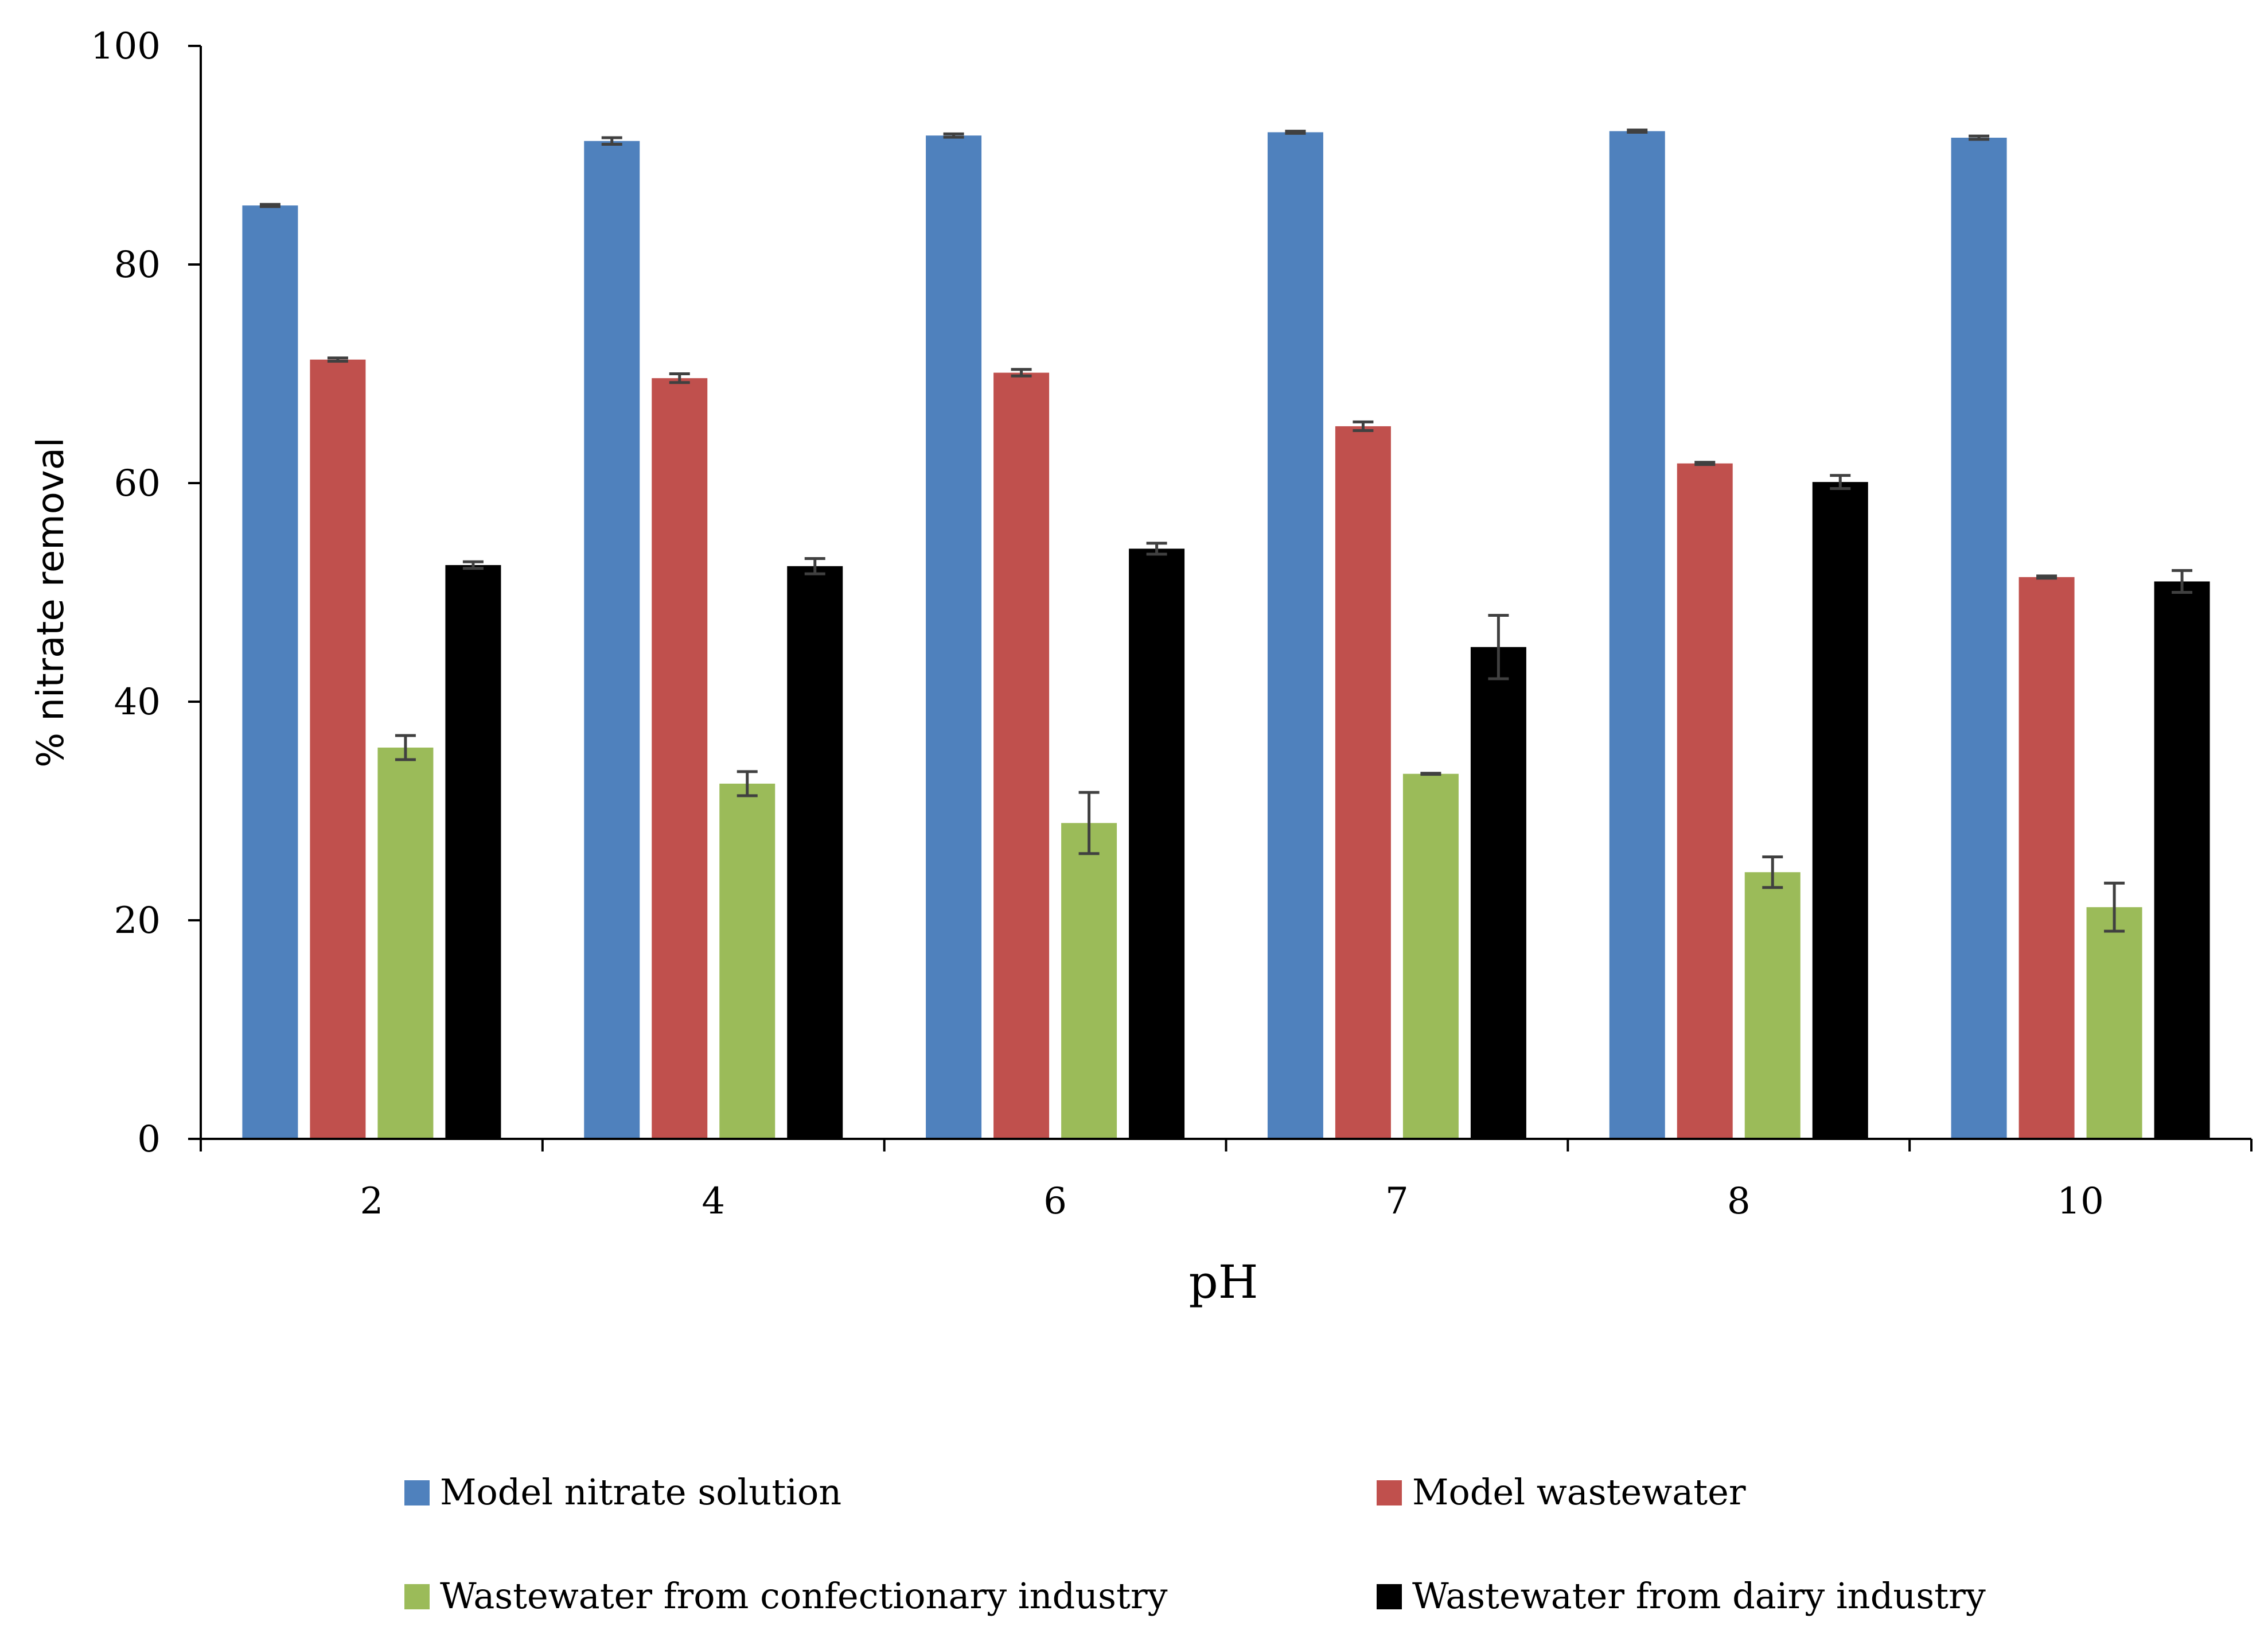  What do you see at coordinates (1223, 1282) in the screenshot?
I see `x-axis-title: pH` at bounding box center [1223, 1282].